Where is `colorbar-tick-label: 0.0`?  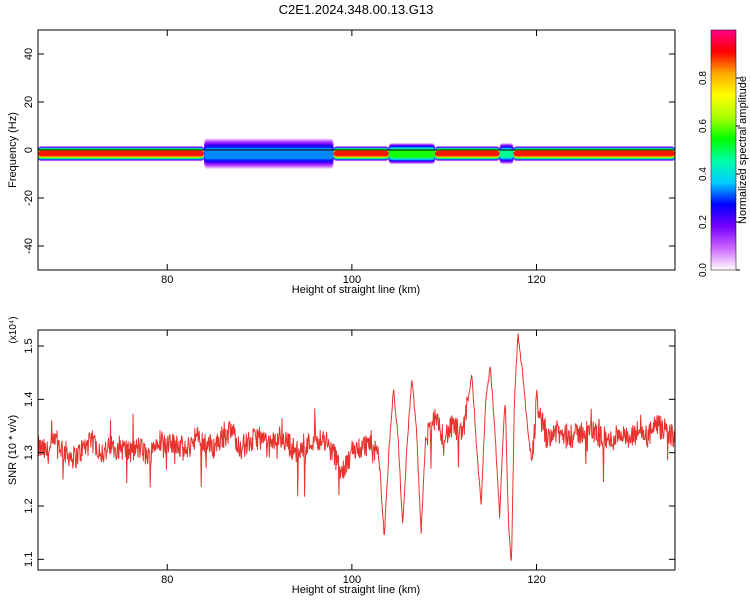 colorbar-tick-label: 0.0 is located at coordinates (703, 270).